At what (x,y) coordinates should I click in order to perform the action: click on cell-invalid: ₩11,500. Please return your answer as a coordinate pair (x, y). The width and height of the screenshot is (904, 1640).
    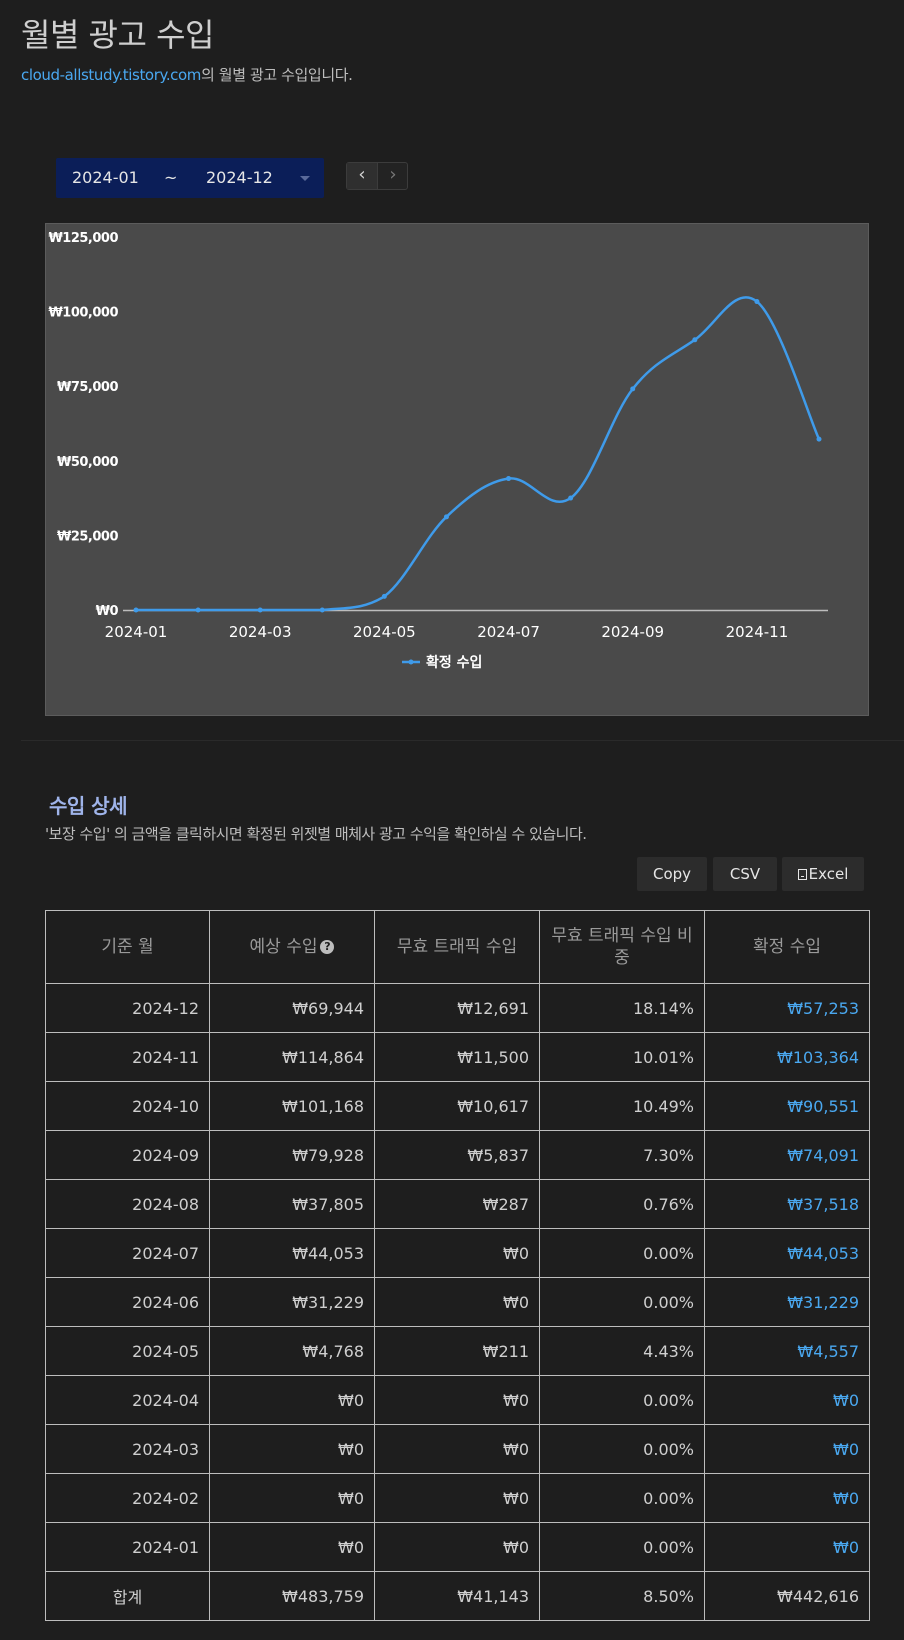
    Looking at the image, I should click on (457, 1057).